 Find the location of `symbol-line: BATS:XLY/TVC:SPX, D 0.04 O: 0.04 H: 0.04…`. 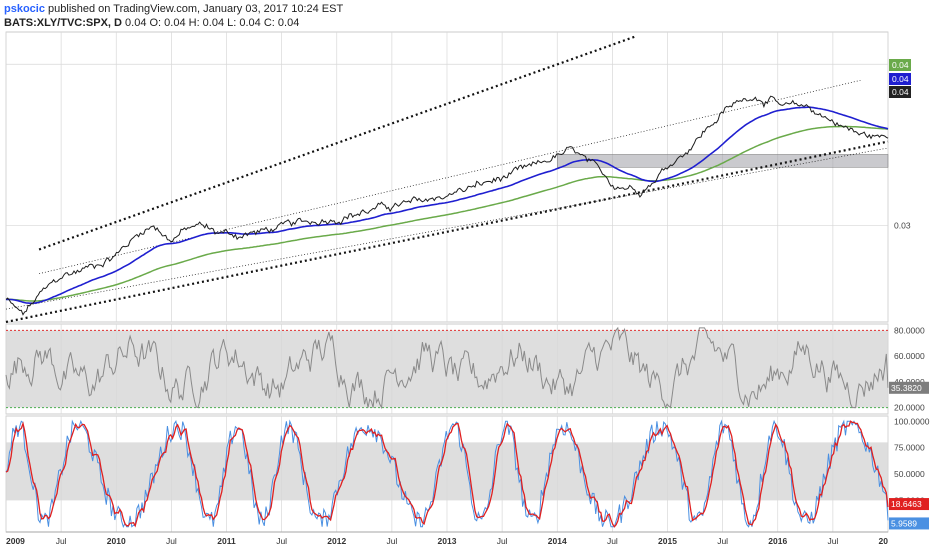

symbol-line: BATS:XLY/TVC:SPX, D 0.04 O: 0.04 H: 0.04… is located at coordinates (173, 23).